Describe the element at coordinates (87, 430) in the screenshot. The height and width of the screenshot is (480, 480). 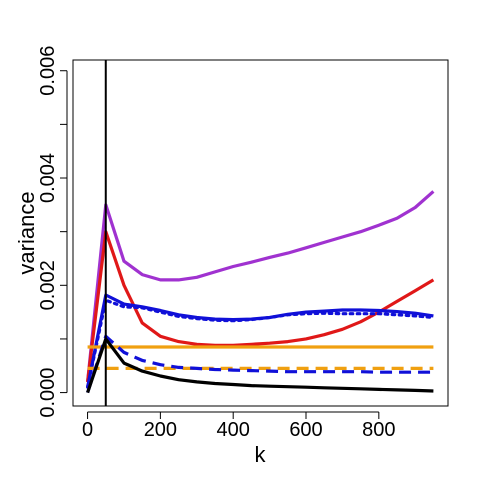
I see `x-tick-label: 0` at that location.